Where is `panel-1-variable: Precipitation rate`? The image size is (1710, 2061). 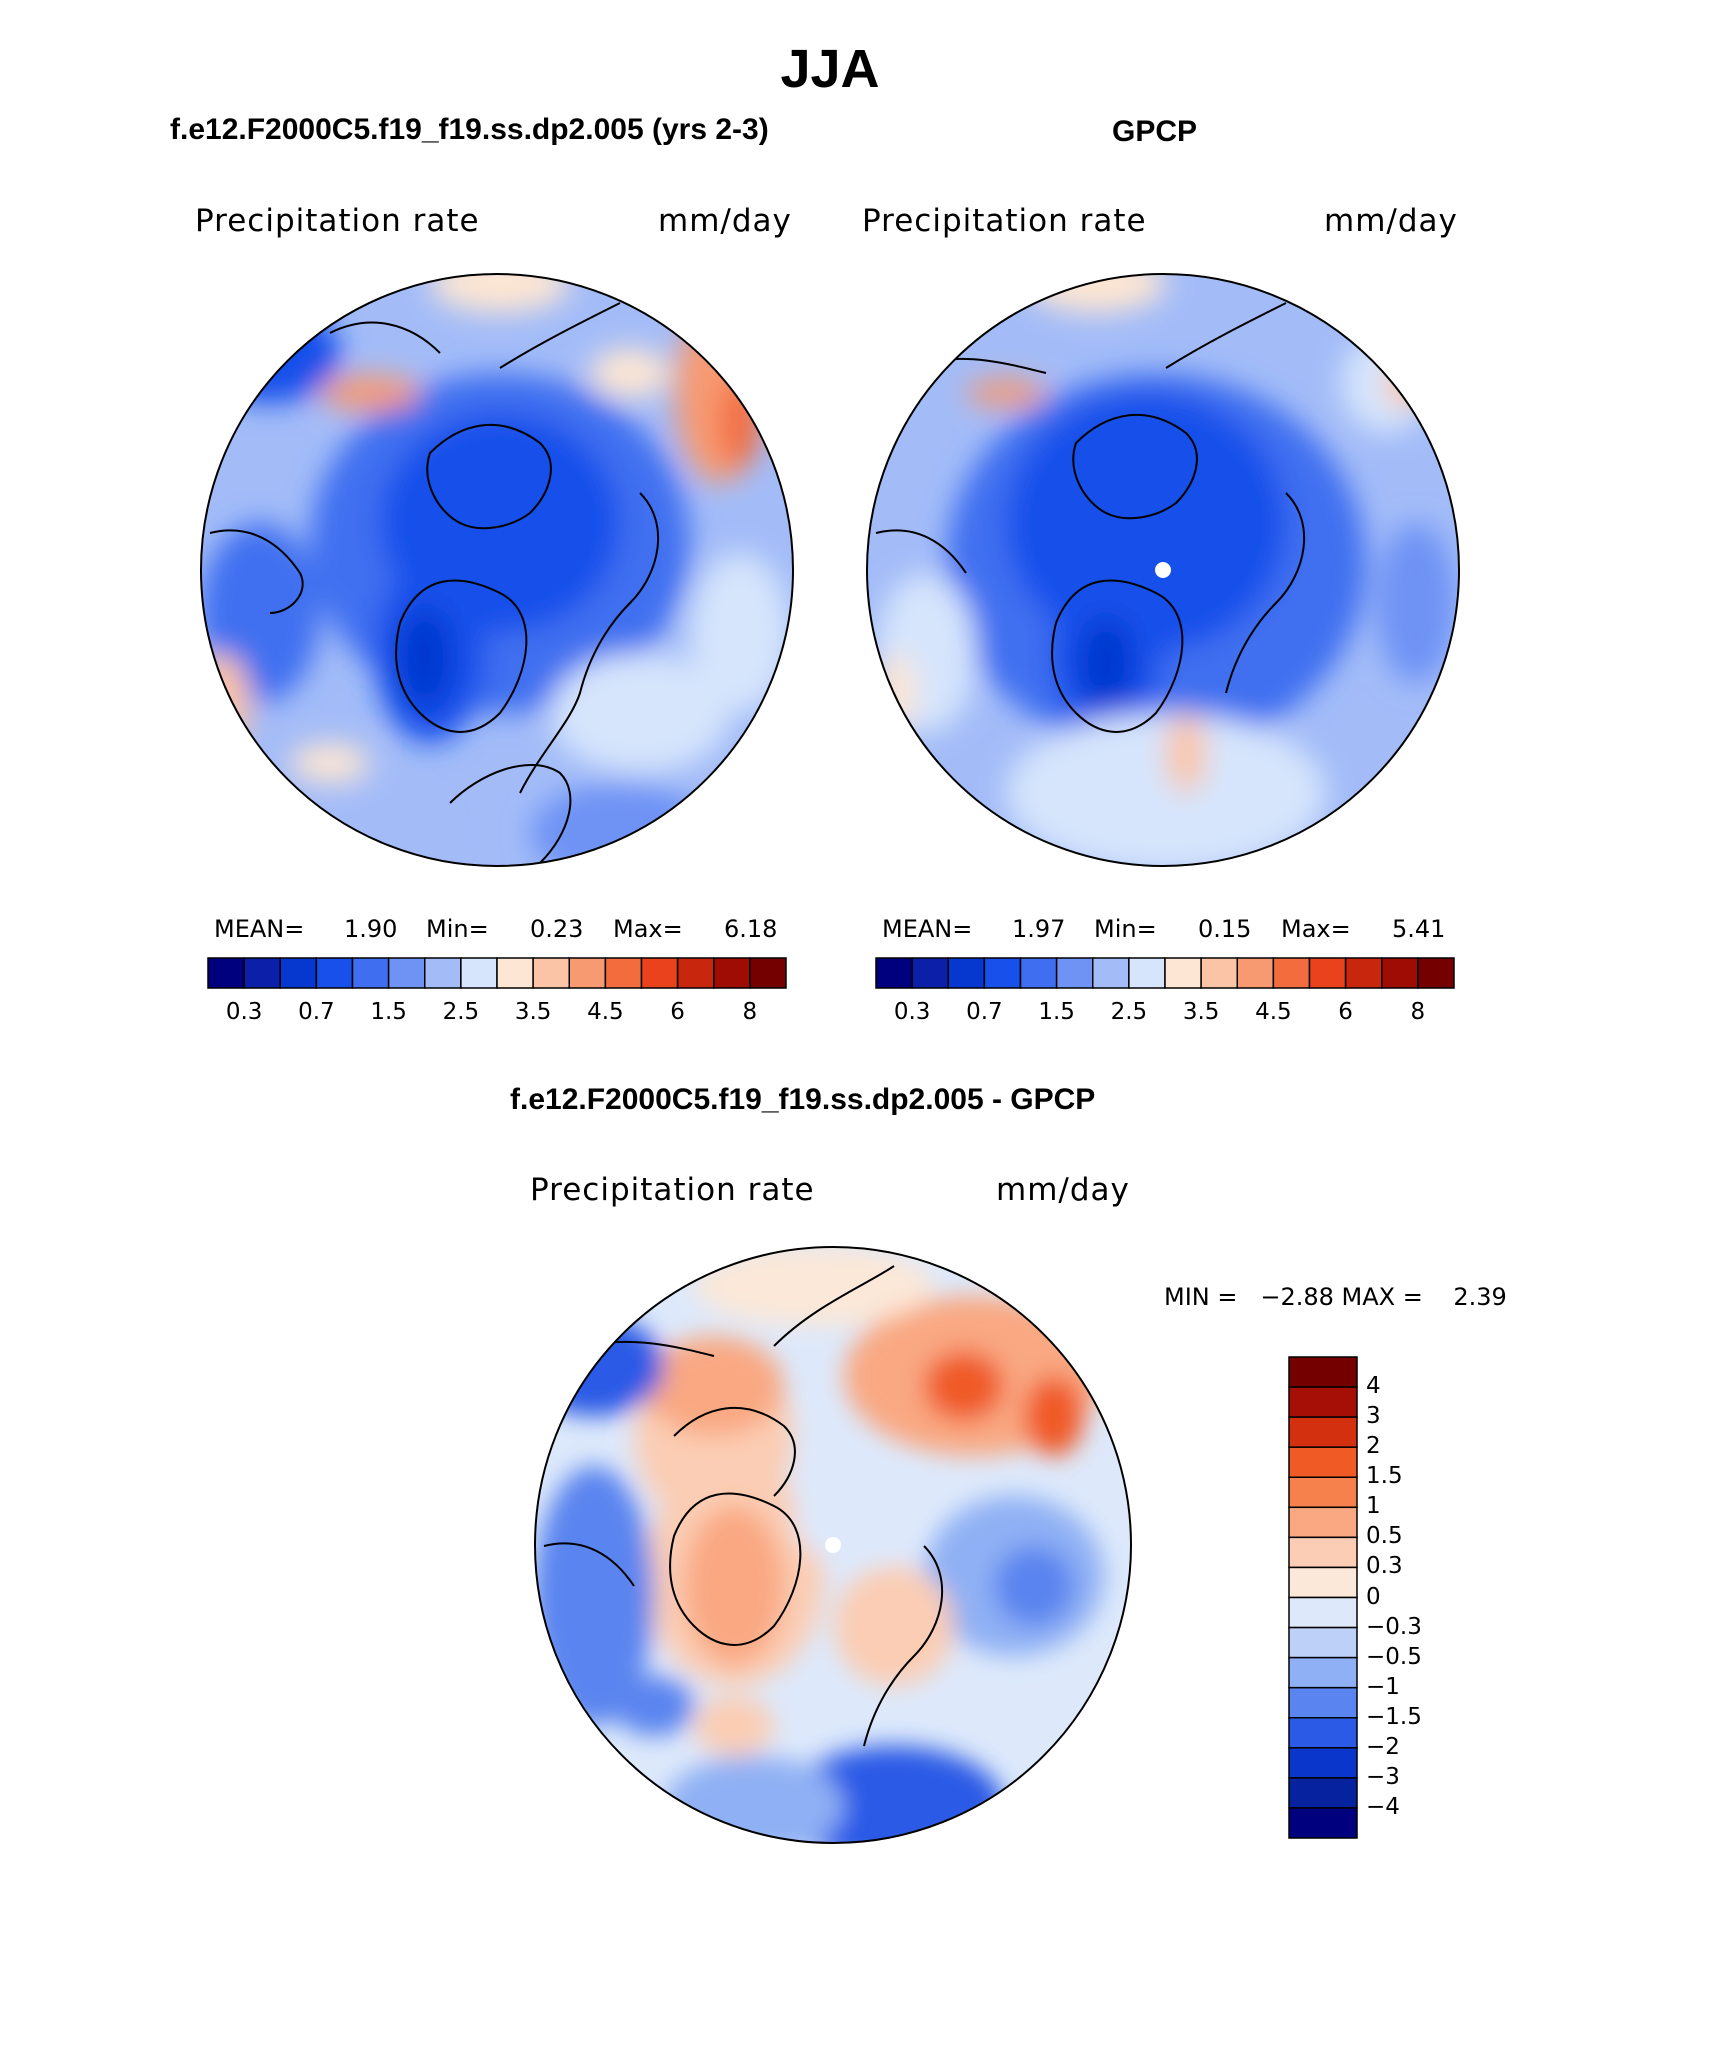
panel-1-variable: Precipitation rate is located at coordinates (337, 221).